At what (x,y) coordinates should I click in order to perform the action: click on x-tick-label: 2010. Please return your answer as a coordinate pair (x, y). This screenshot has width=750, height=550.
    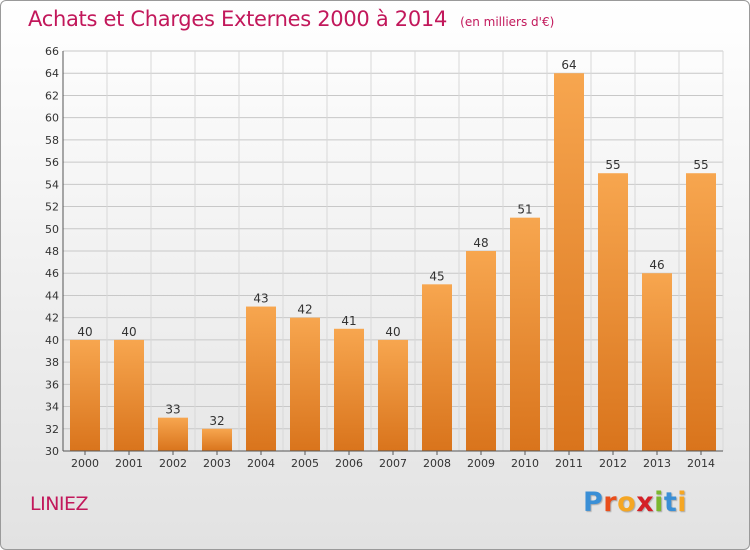
    Looking at the image, I should click on (525, 463).